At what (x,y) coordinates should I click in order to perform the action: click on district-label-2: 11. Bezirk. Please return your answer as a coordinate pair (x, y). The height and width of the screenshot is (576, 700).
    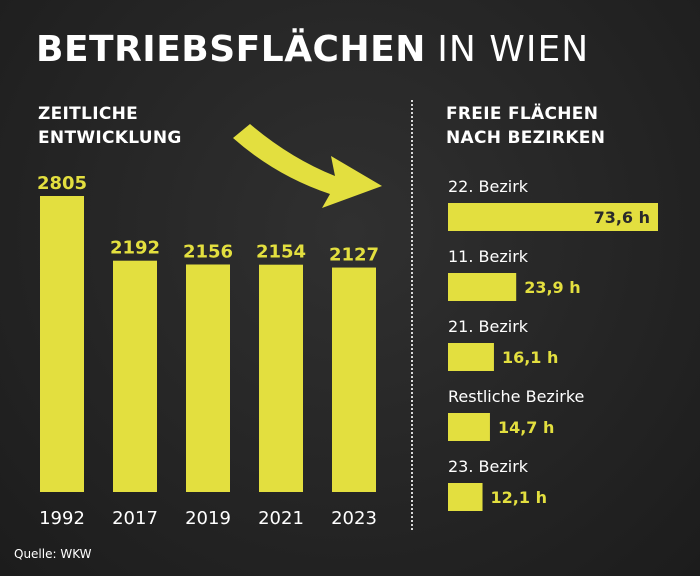
    Looking at the image, I should click on (488, 256).